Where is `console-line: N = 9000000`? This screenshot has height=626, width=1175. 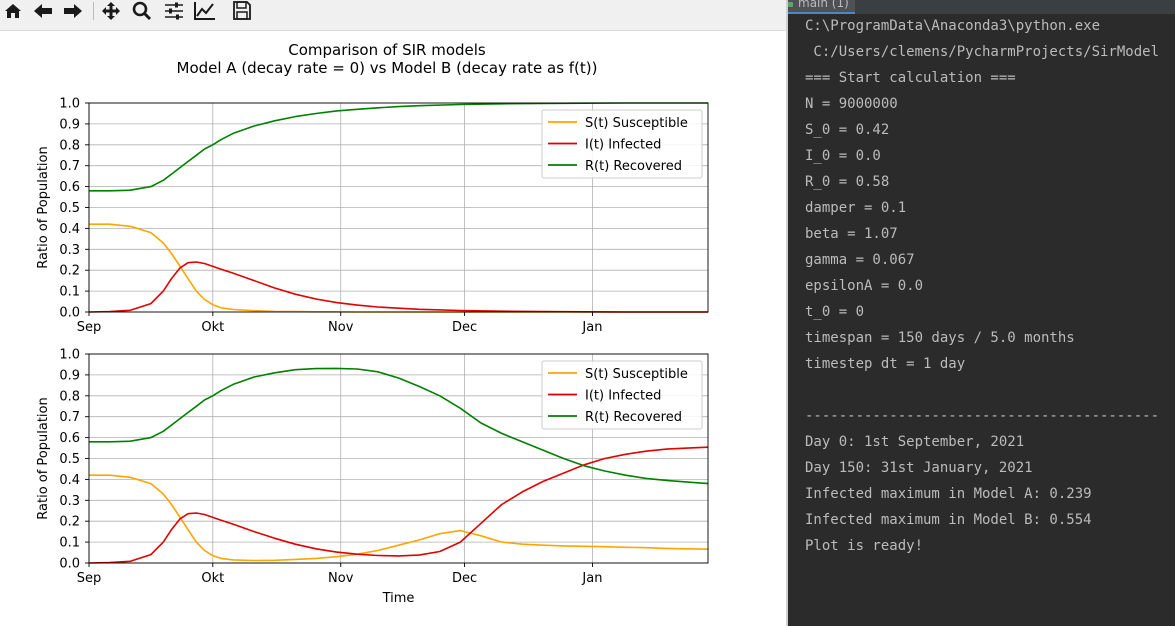
console-line: N = 9000000 is located at coordinates (851, 104).